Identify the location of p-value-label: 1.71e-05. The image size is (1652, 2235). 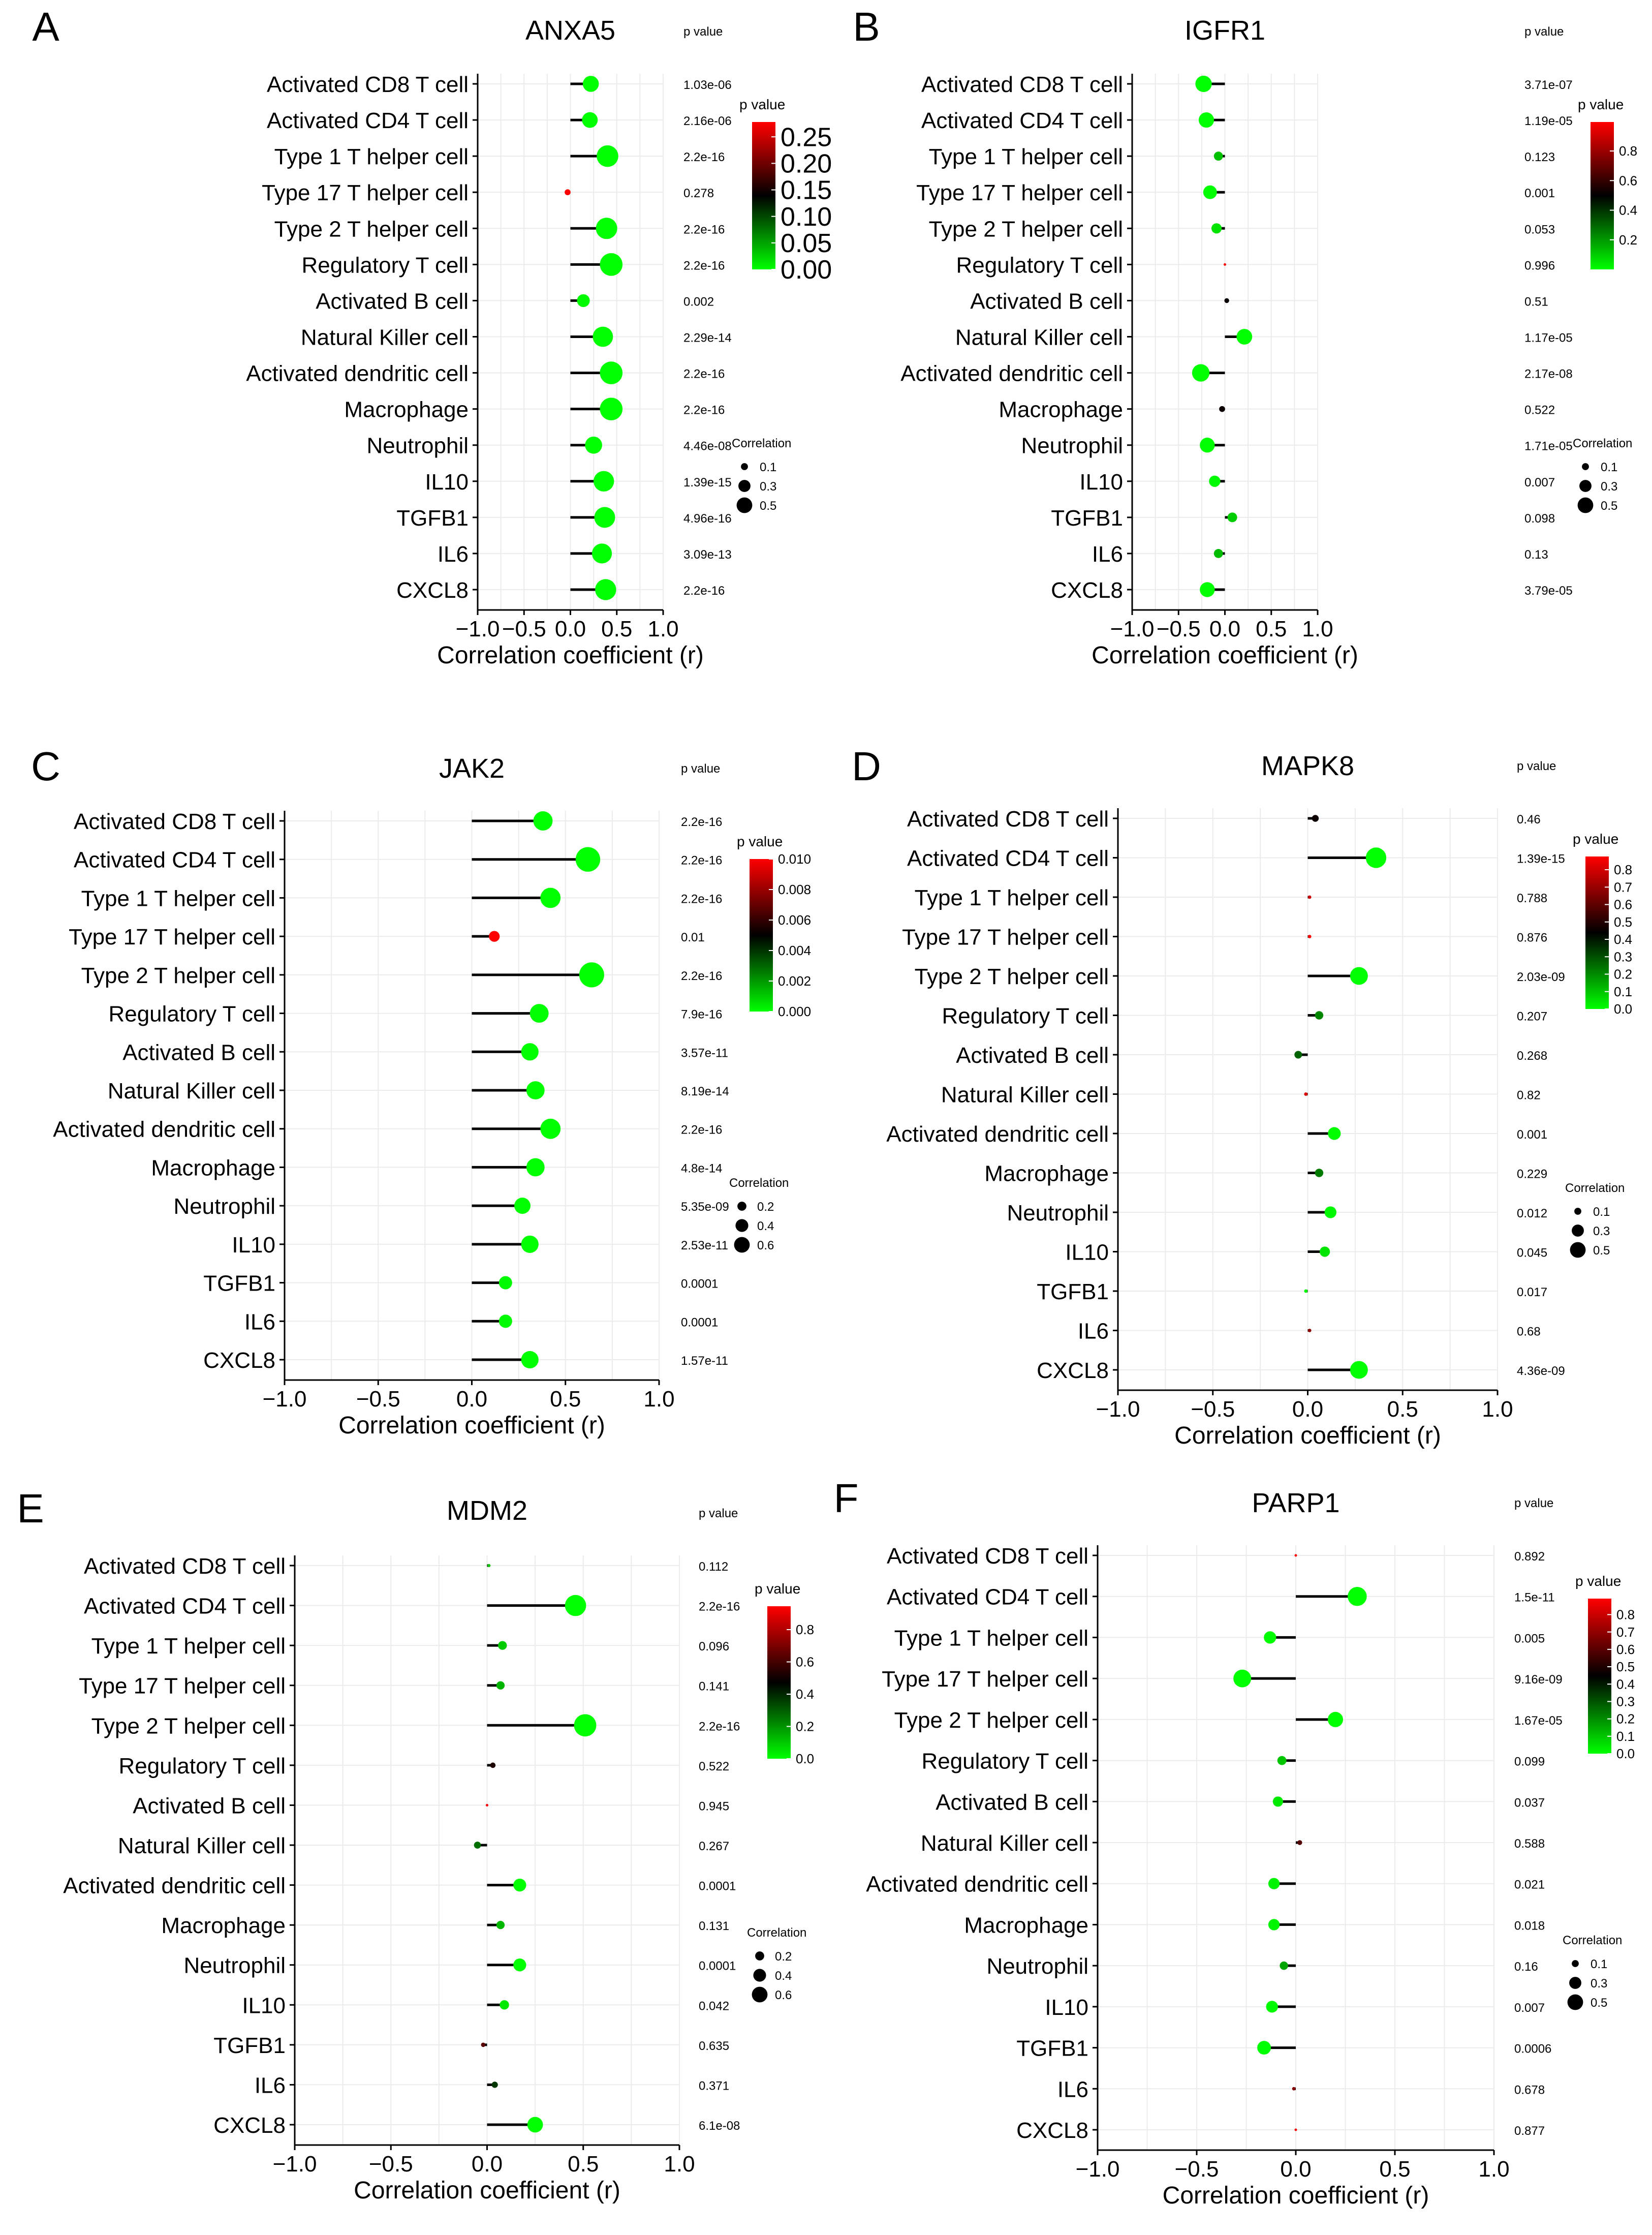
(1548, 446).